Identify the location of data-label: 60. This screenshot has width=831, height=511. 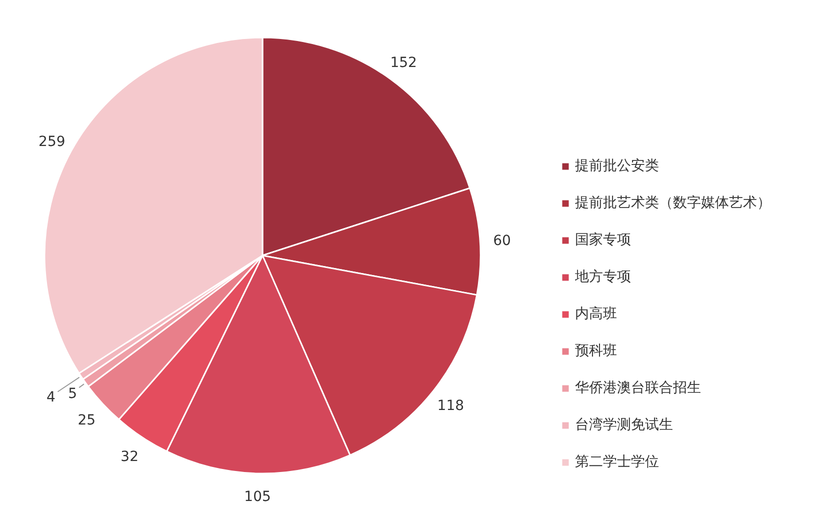
(502, 241).